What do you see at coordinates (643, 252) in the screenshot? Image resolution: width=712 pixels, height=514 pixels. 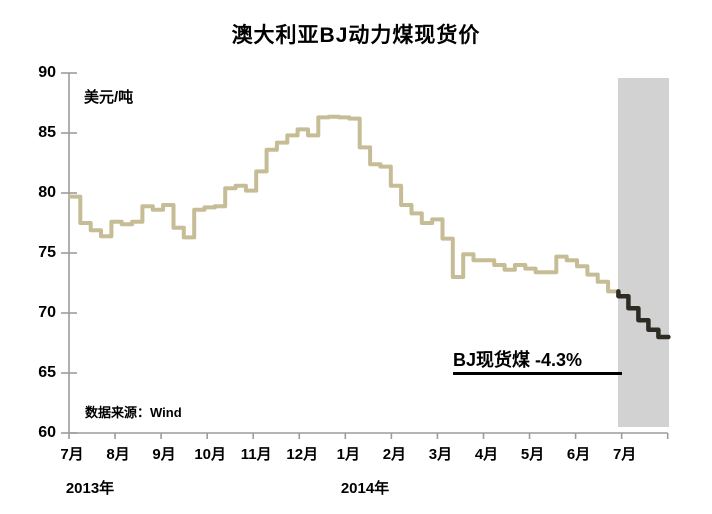 I see `highlight-band-current-month` at bounding box center [643, 252].